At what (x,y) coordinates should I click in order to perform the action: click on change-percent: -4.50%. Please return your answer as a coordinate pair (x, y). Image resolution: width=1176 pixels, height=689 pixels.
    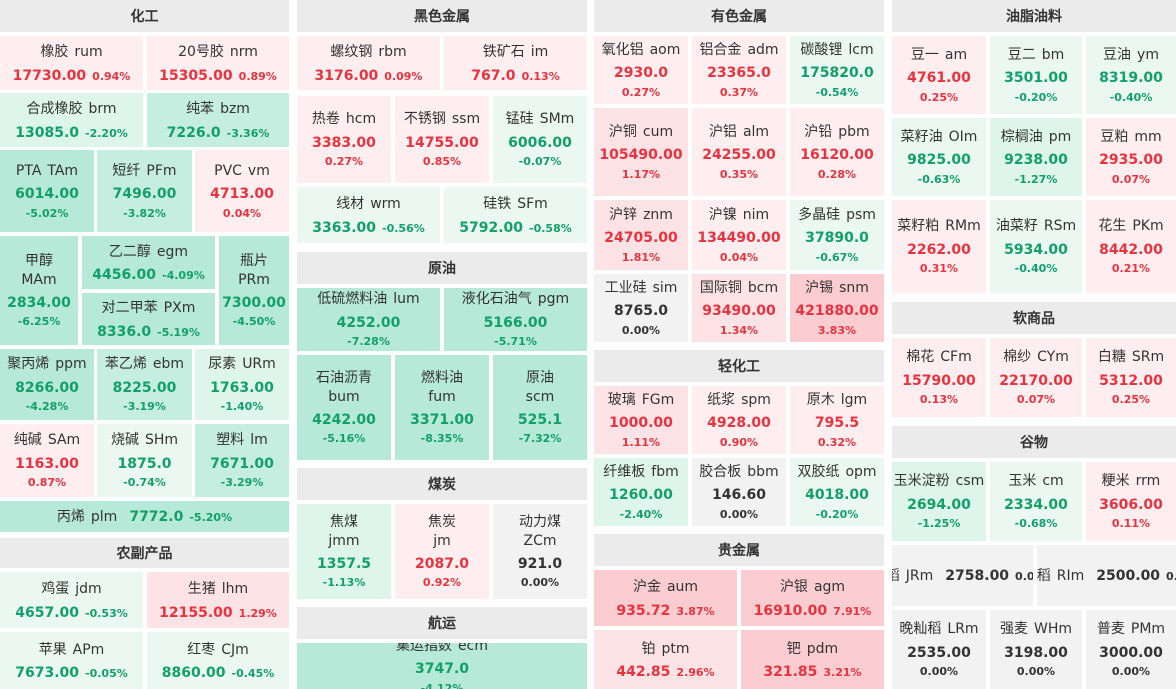
    Looking at the image, I should click on (254, 322).